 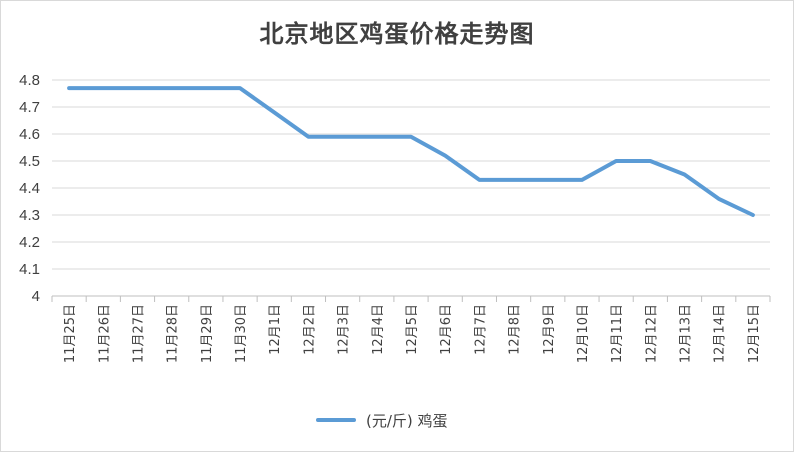 What do you see at coordinates (583, 333) in the screenshot?
I see `x-tick-label: 12月10日` at bounding box center [583, 333].